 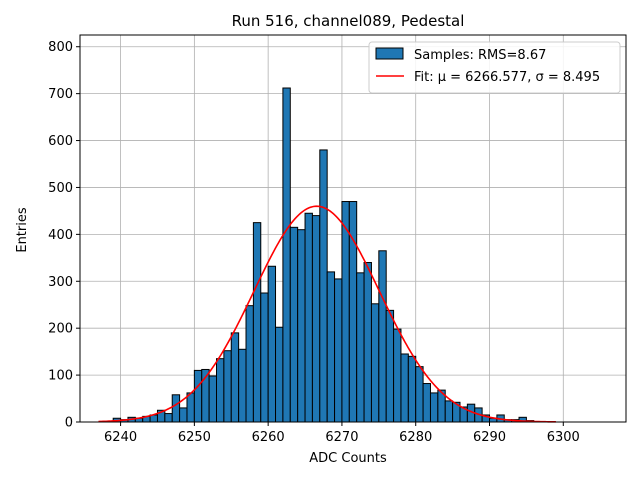 I want to click on x-axis-label: ADC Counts, so click(x=348, y=458).